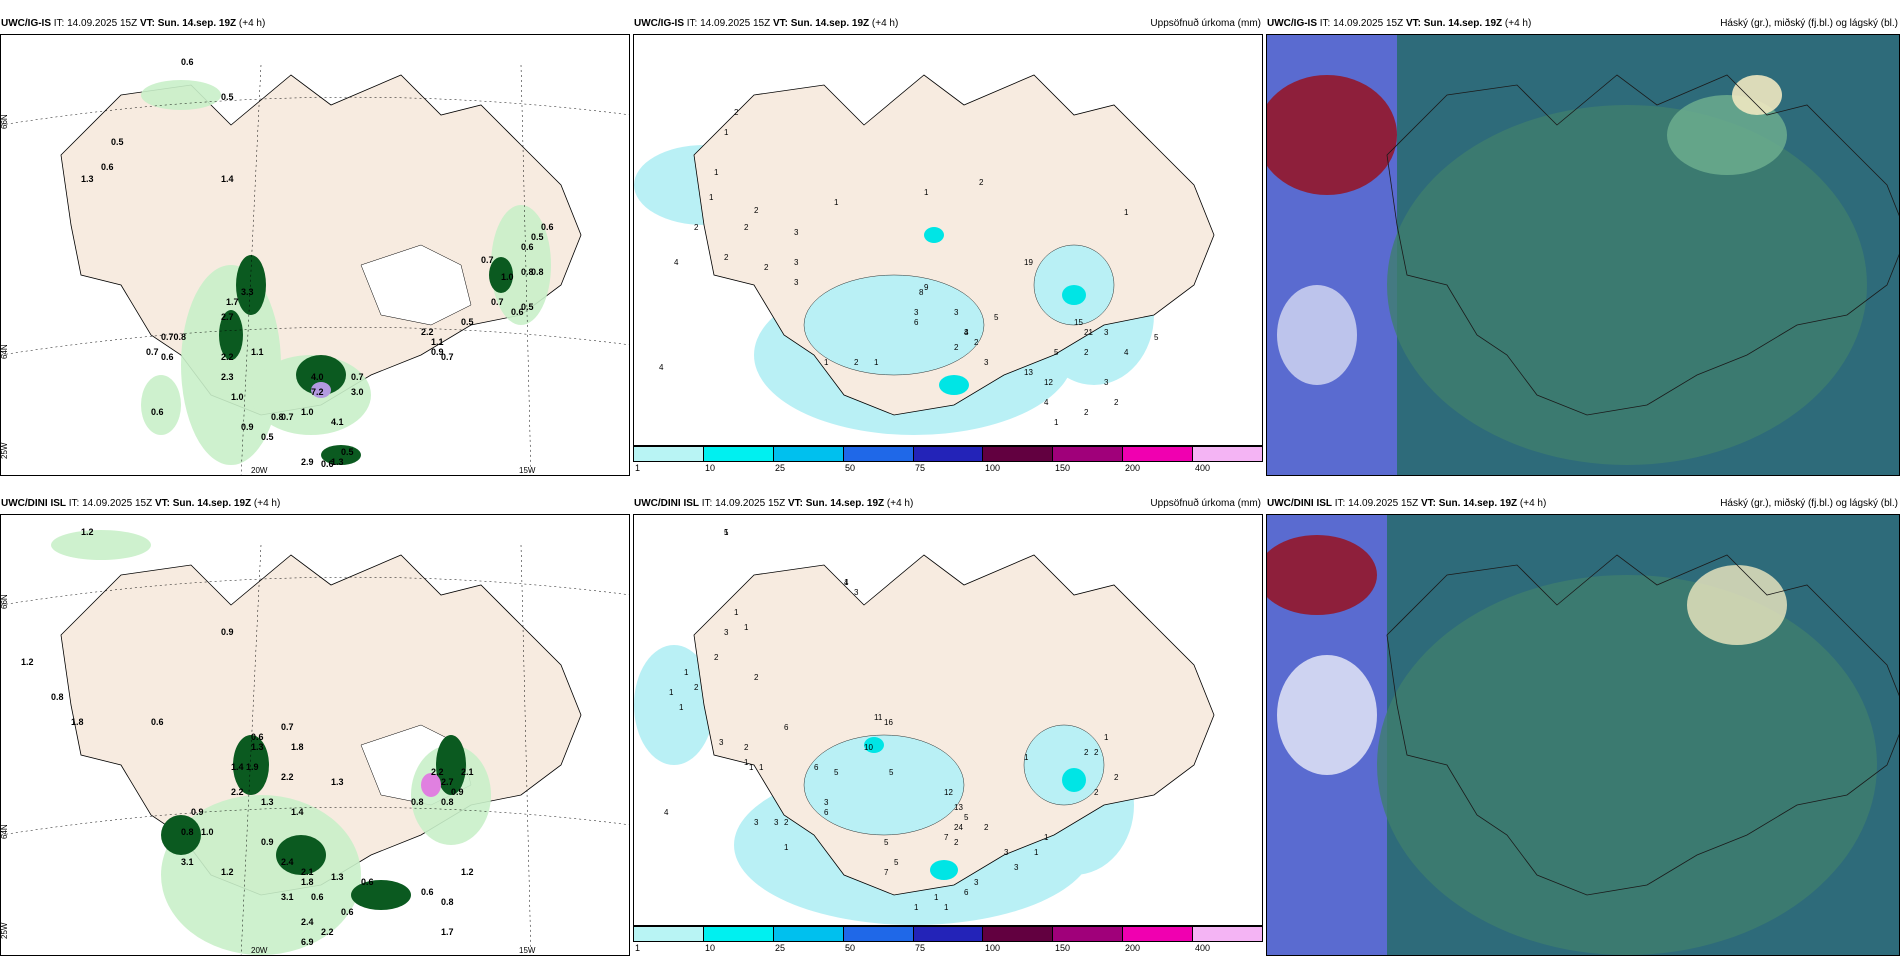  I want to click on value-label: 8, so click(921, 292).